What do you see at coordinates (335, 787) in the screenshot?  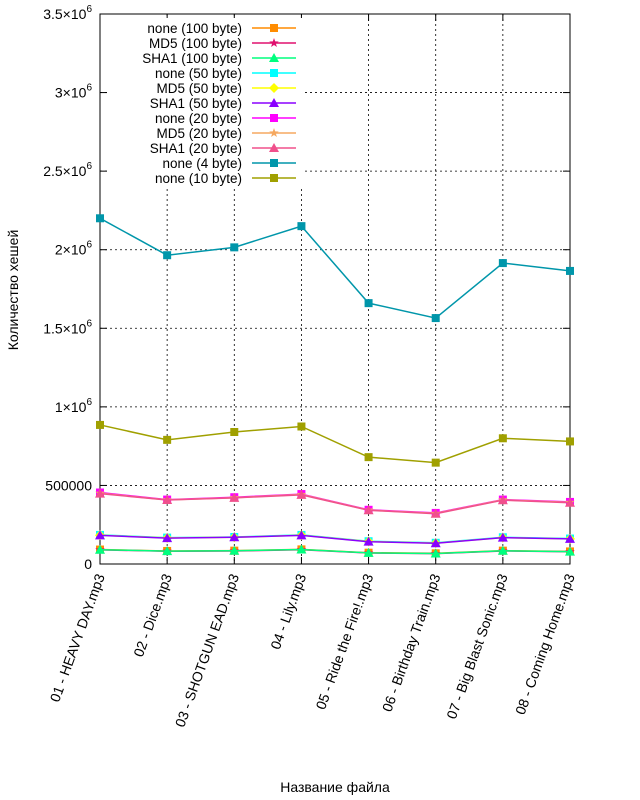 I see `x-axis-title: Название файла` at bounding box center [335, 787].